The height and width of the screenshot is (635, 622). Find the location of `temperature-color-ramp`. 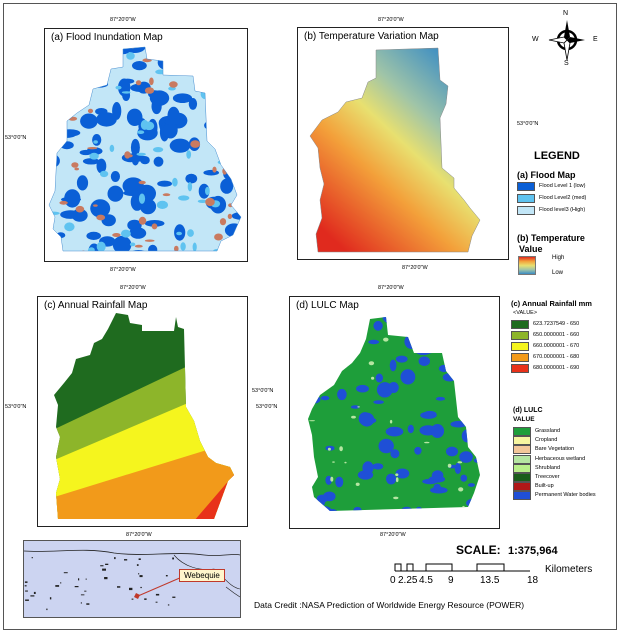

temperature-color-ramp is located at coordinates (527, 265).